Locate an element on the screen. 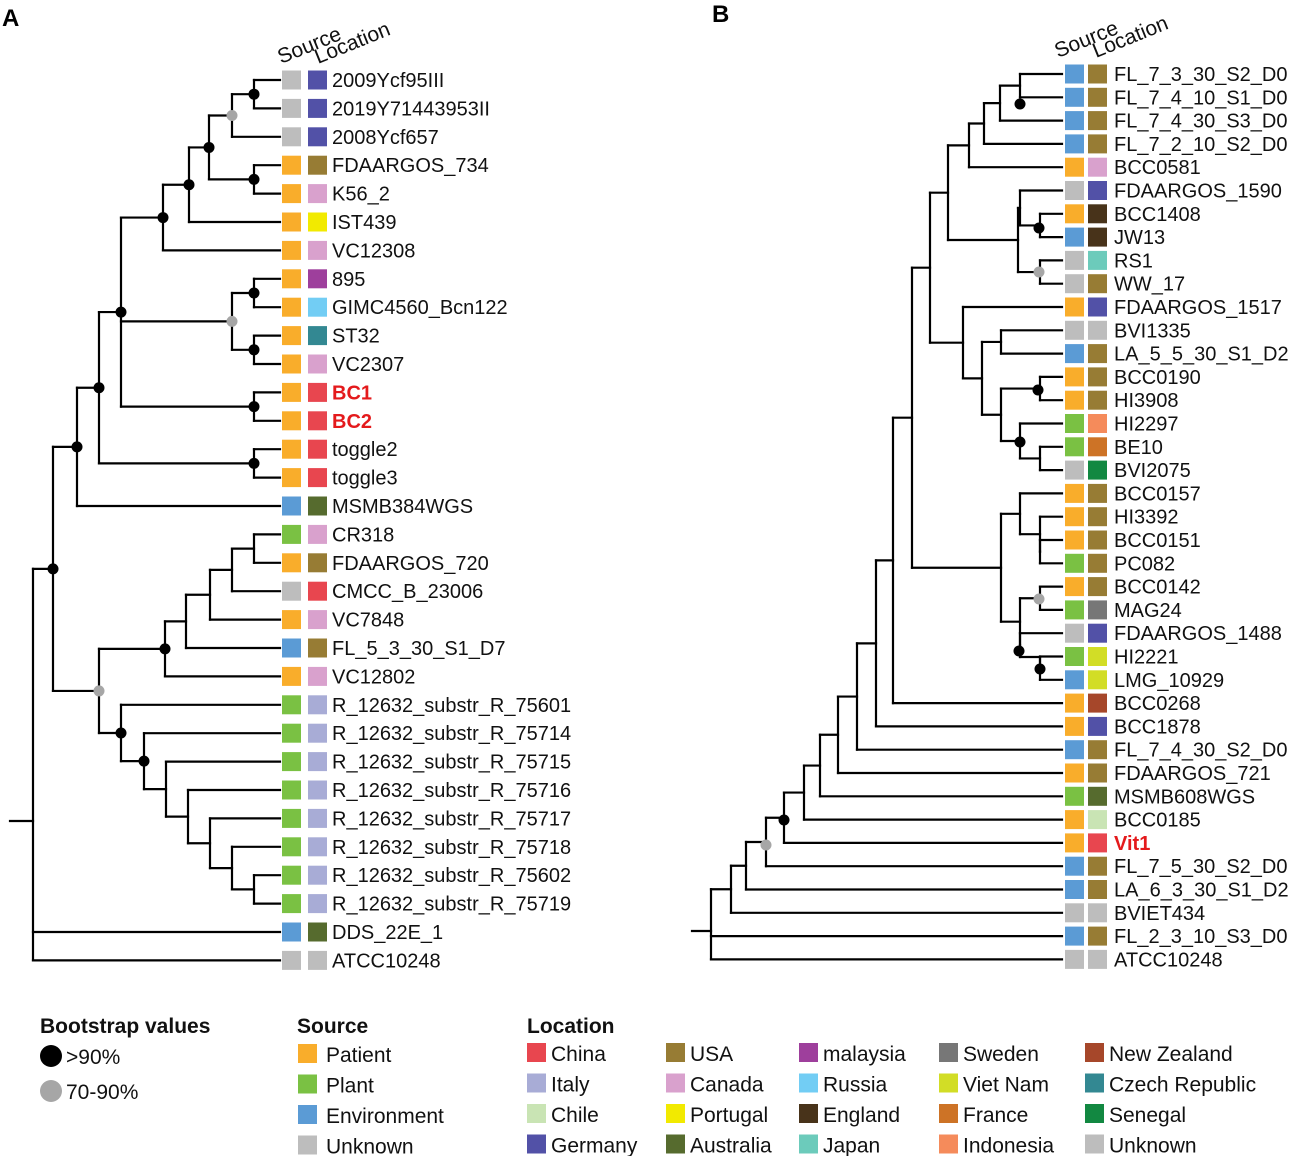  leaf-label: MAG24 is located at coordinates (1148, 611).